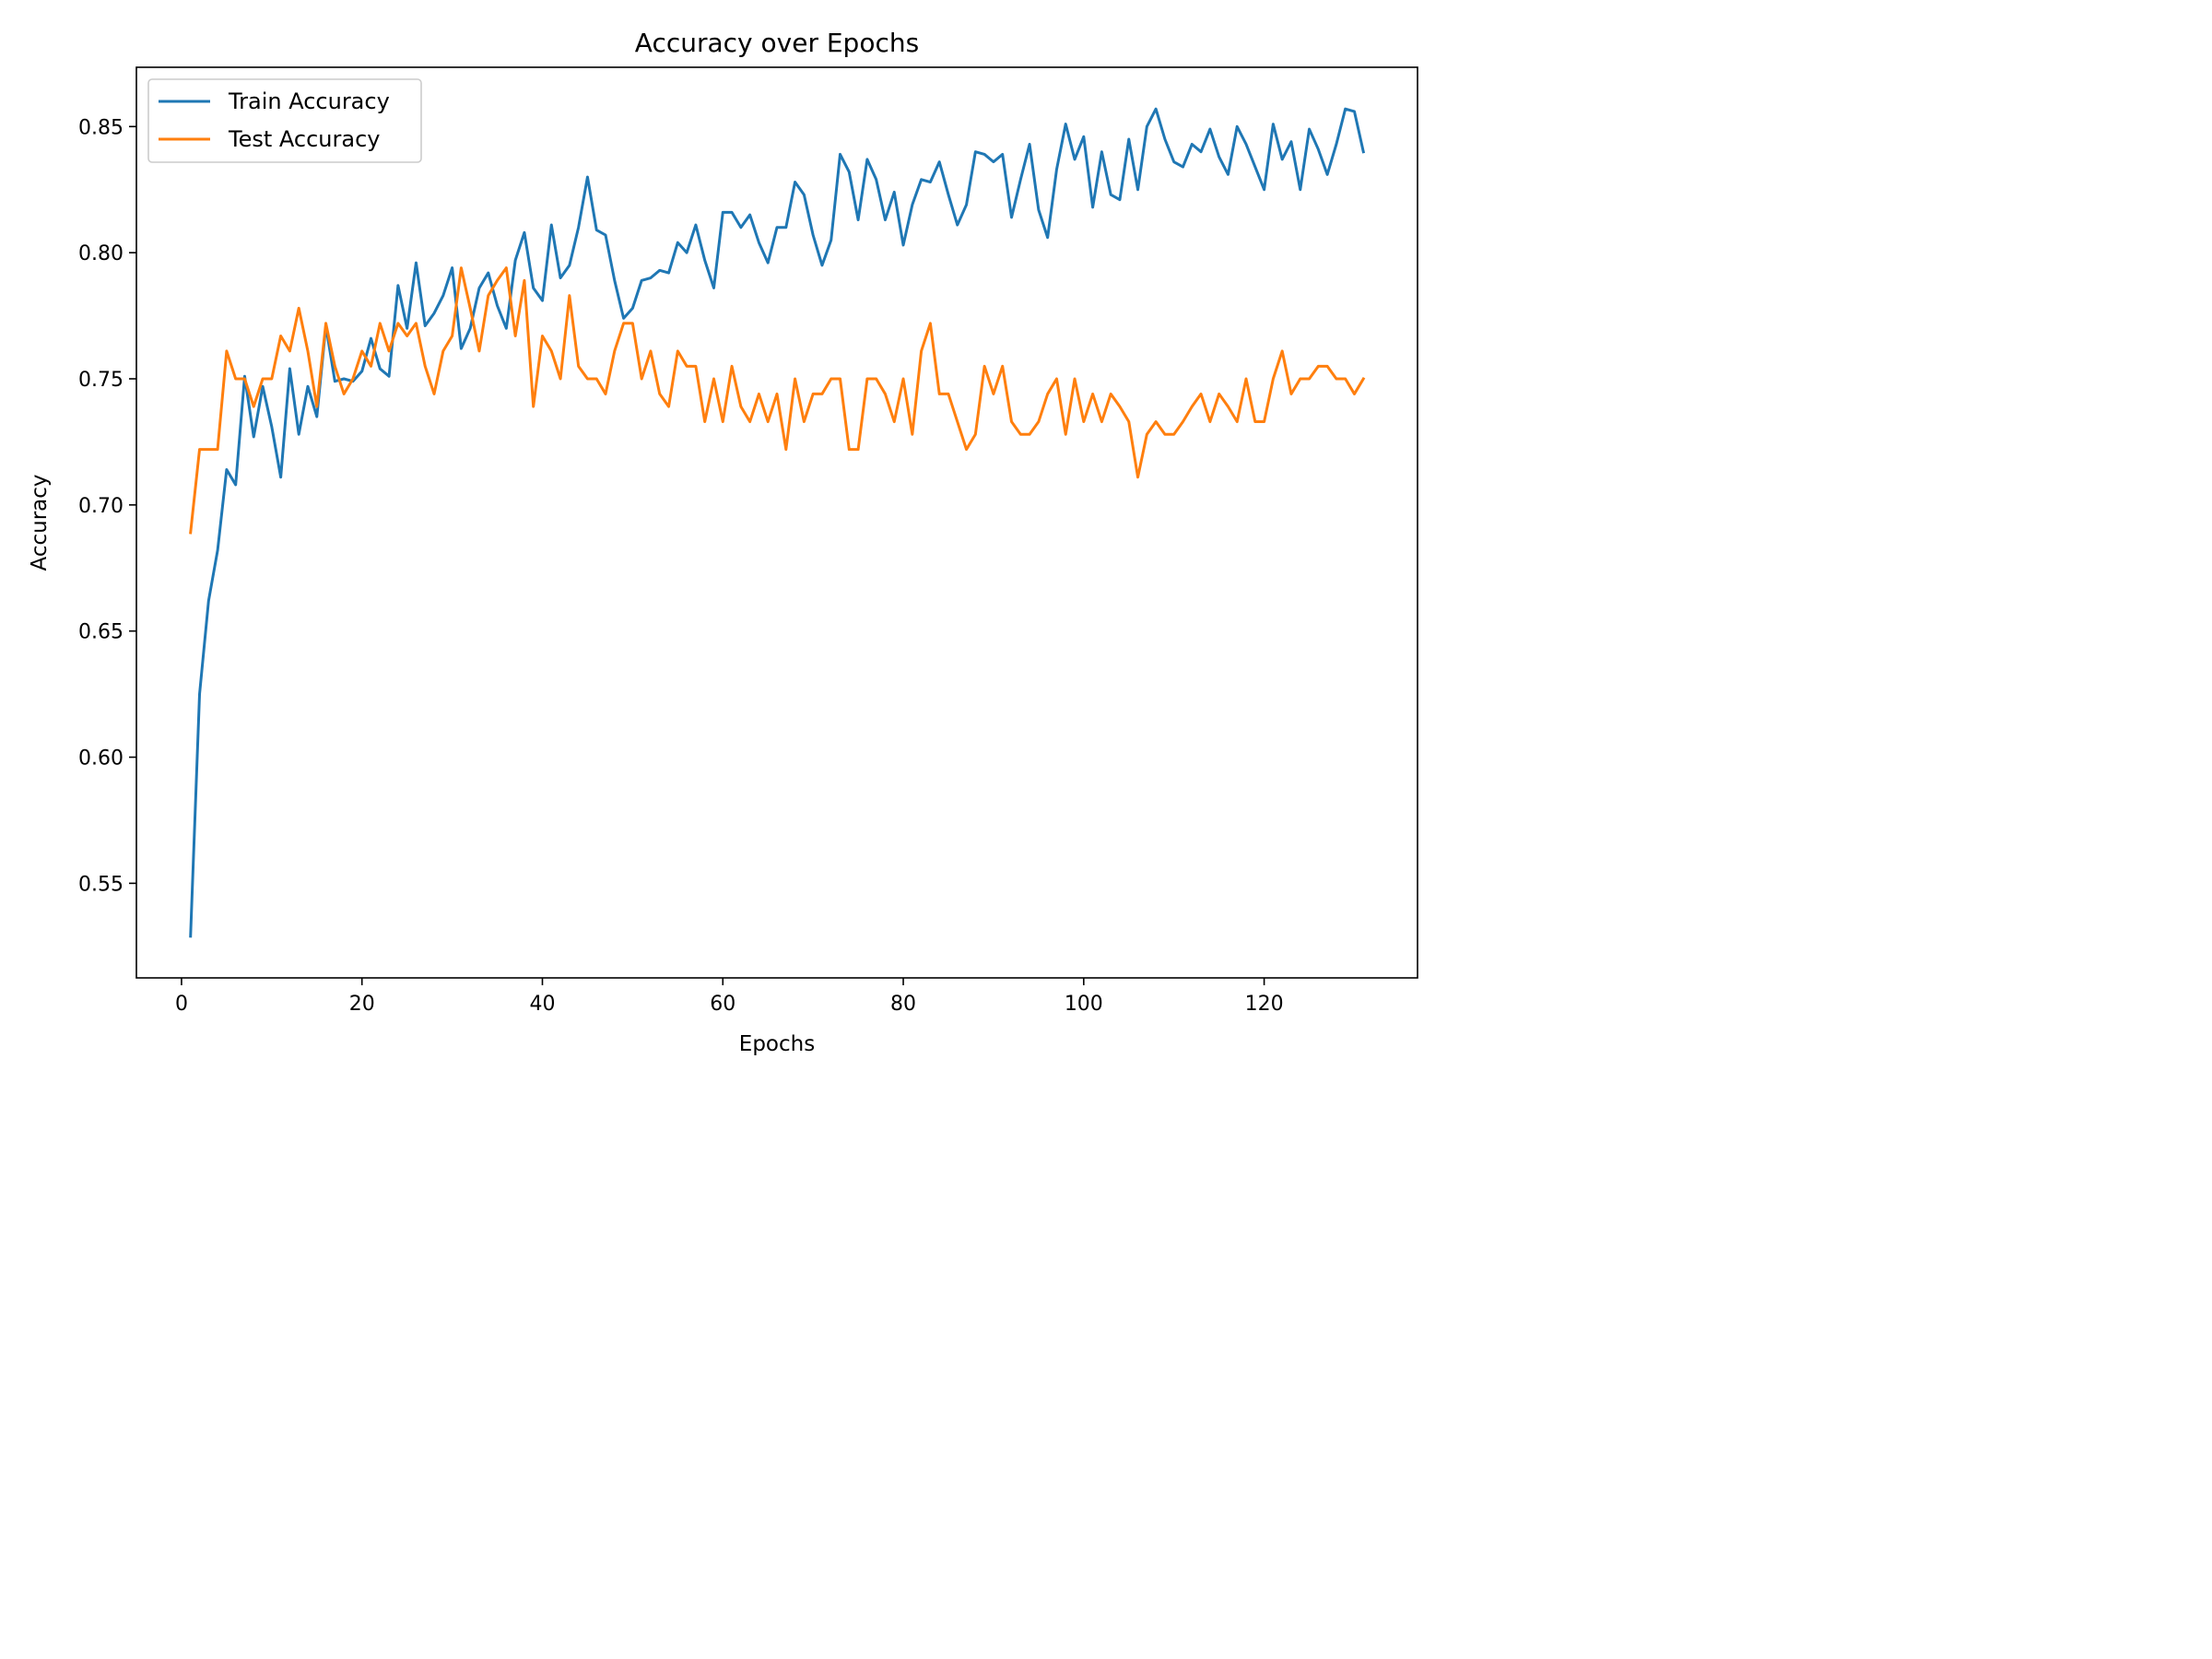 Image resolution: width=2212 pixels, height=1659 pixels. What do you see at coordinates (304, 139) in the screenshot?
I see `legend-label-test: Test Accuracy` at bounding box center [304, 139].